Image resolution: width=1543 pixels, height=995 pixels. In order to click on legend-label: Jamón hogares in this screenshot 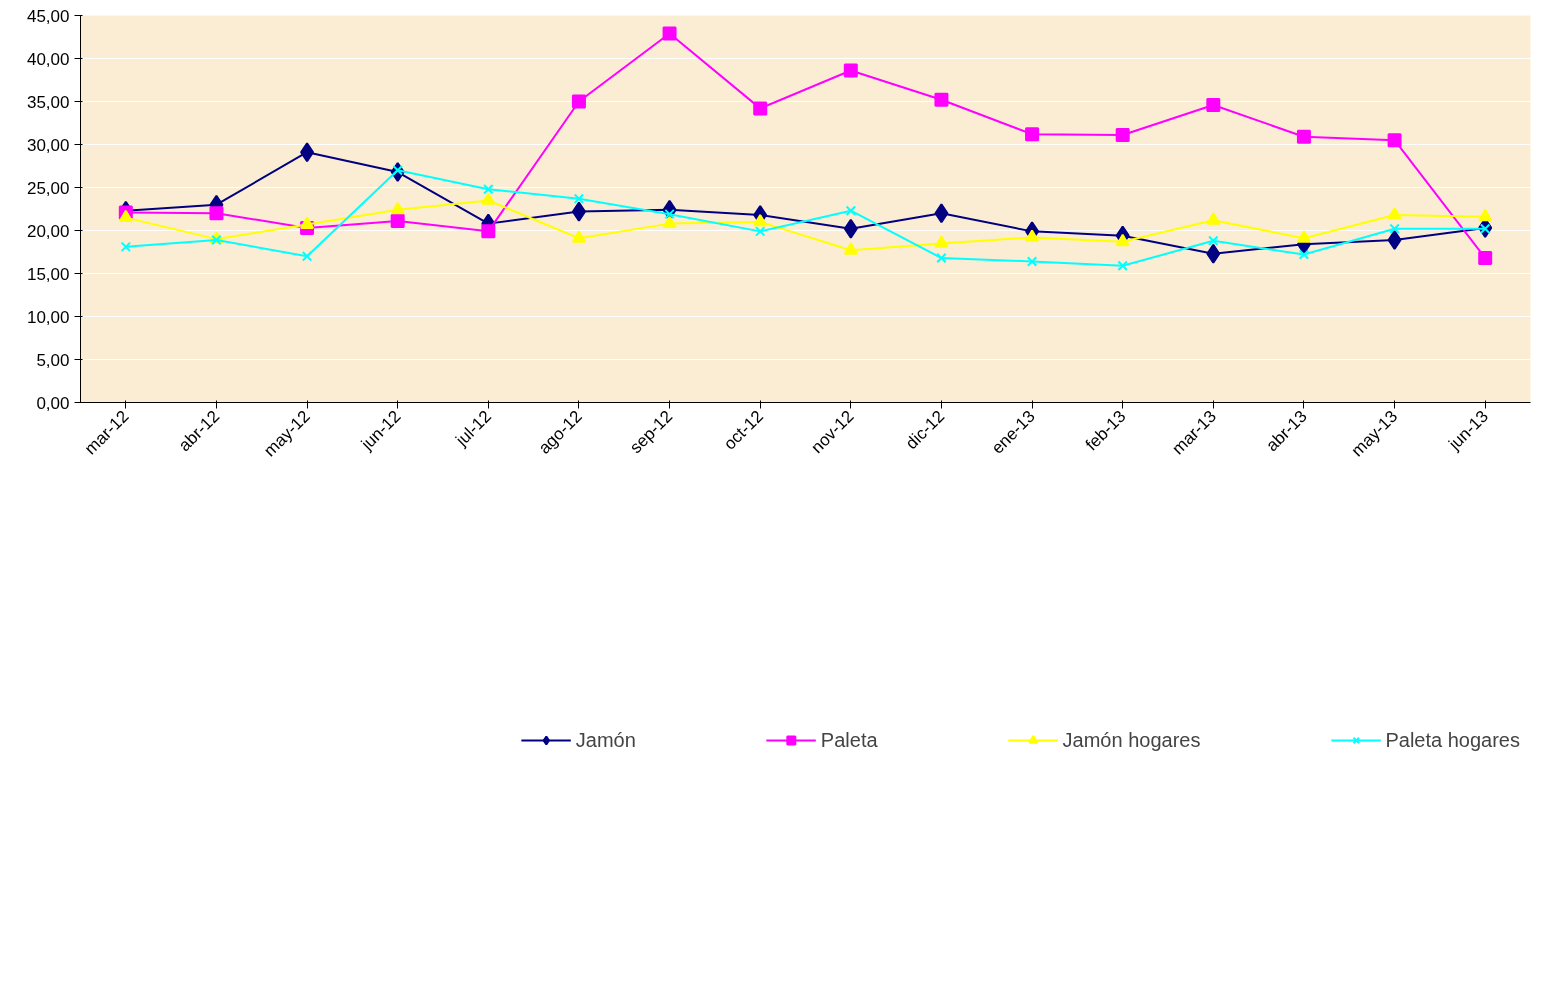, I will do `click(1131, 740)`.